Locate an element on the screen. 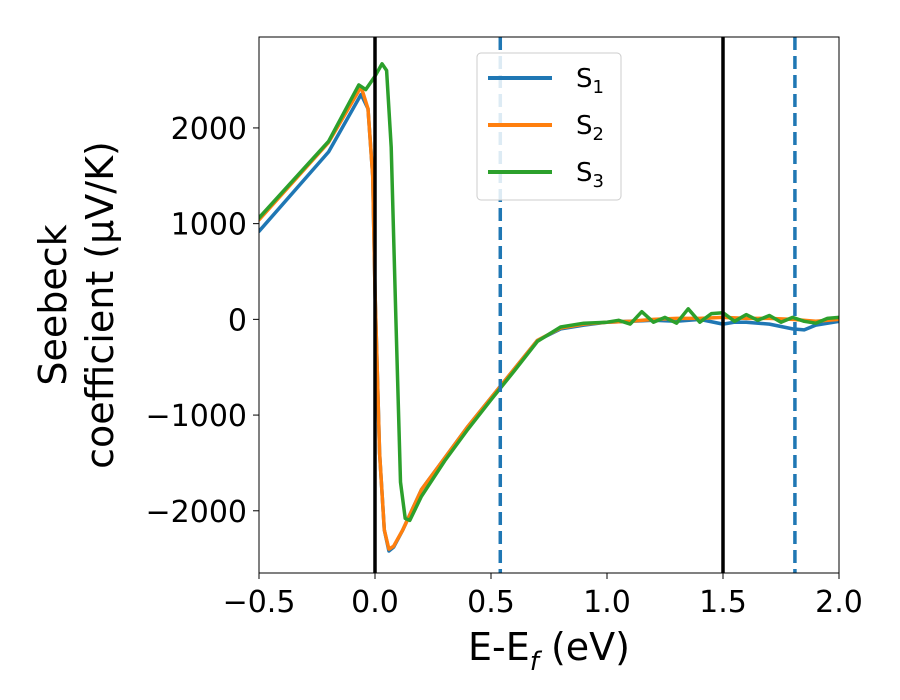 Image resolution: width=900 pixels, height=700 pixels. y-tick-label: −1000 is located at coordinates (196, 416).